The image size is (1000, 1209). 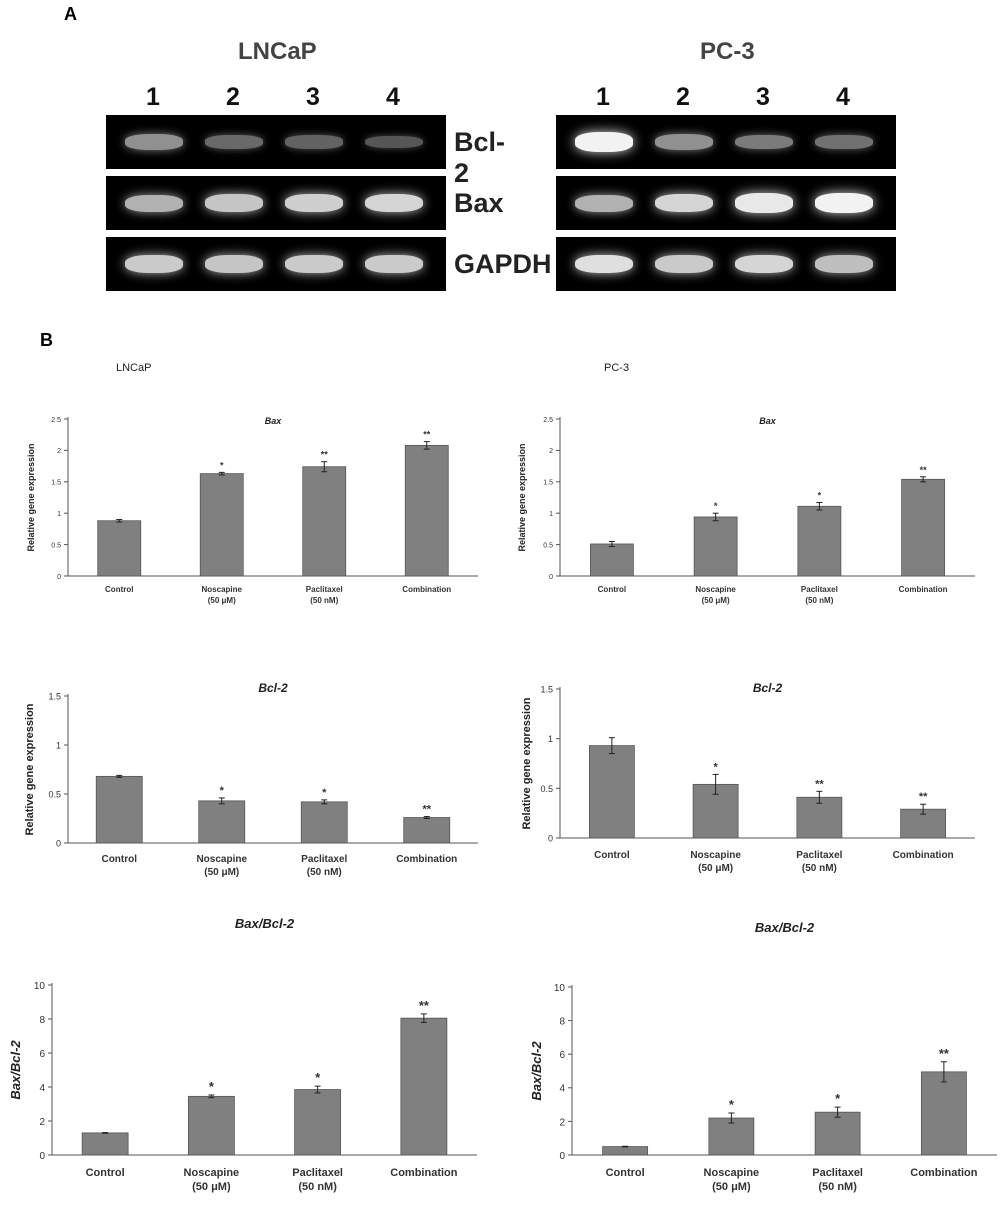 What do you see at coordinates (313, 97) in the screenshot?
I see `lane-number-3: 3` at bounding box center [313, 97].